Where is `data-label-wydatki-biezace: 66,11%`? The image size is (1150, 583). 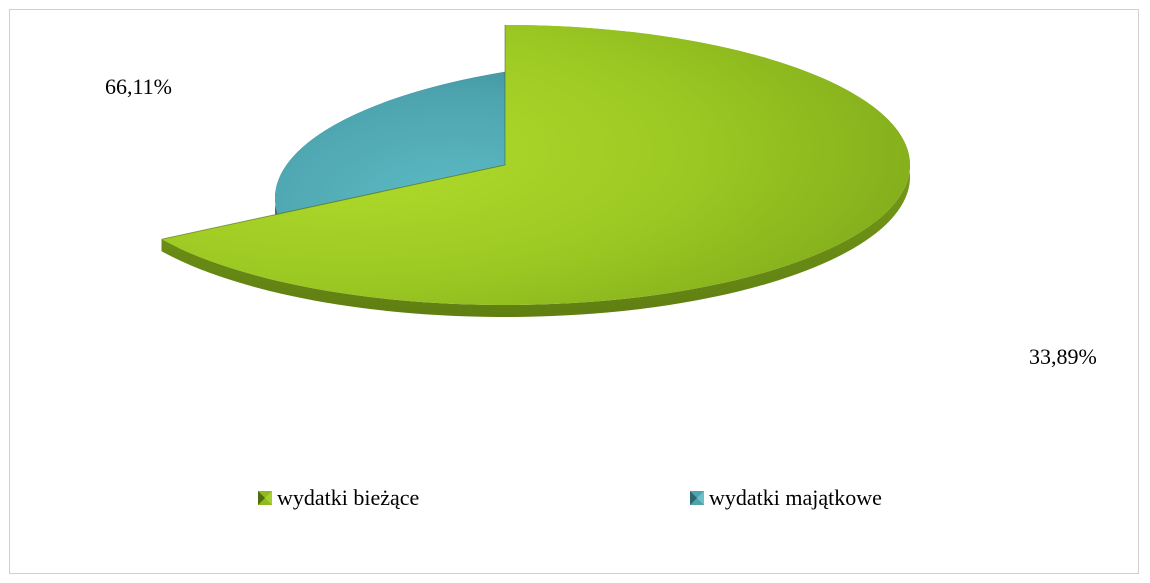 data-label-wydatki-biezace: 66,11% is located at coordinates (138, 86).